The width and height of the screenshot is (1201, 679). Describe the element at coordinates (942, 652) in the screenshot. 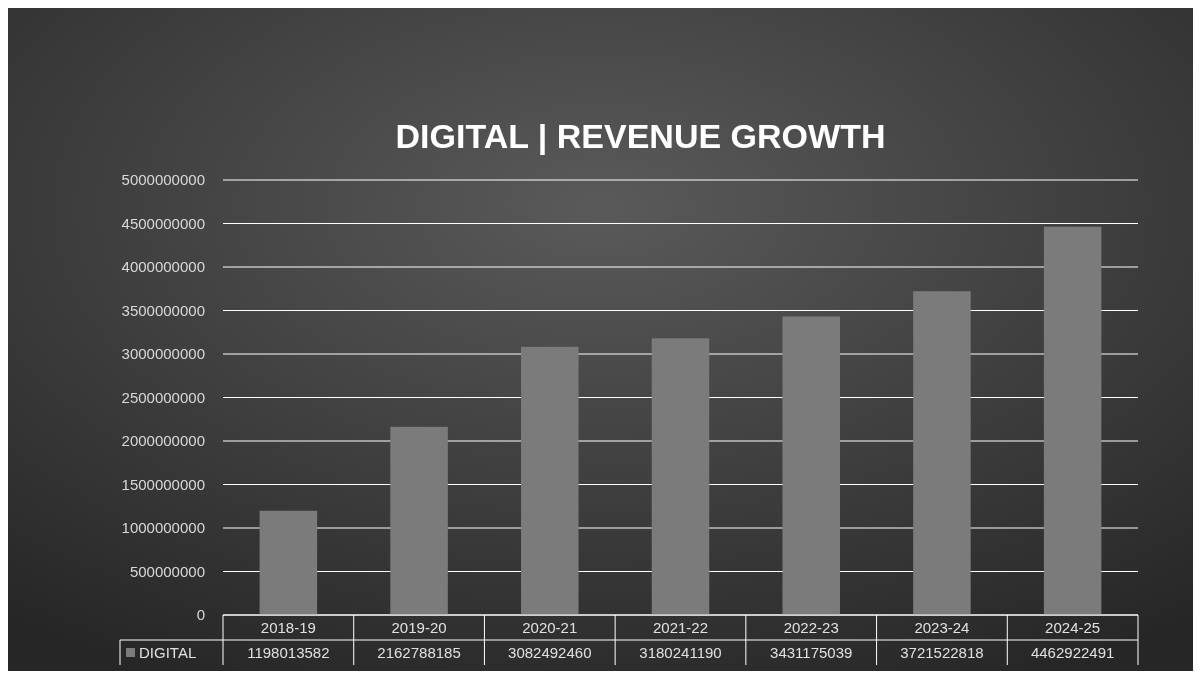

I see `data-label: 3721522818` at that location.